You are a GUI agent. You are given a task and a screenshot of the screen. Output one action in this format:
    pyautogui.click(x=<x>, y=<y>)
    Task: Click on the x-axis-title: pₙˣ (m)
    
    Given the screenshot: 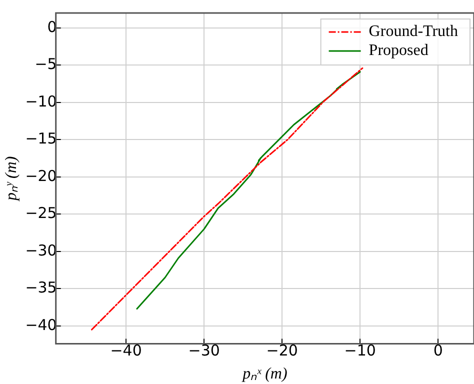 What is the action you would take?
    pyautogui.click(x=265, y=374)
    